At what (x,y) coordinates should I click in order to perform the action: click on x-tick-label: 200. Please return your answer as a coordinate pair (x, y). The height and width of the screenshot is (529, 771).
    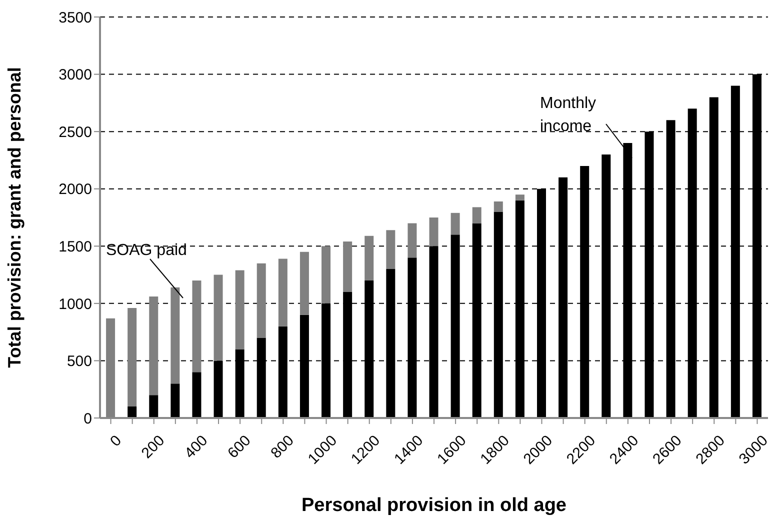
    Looking at the image, I should click on (153, 447).